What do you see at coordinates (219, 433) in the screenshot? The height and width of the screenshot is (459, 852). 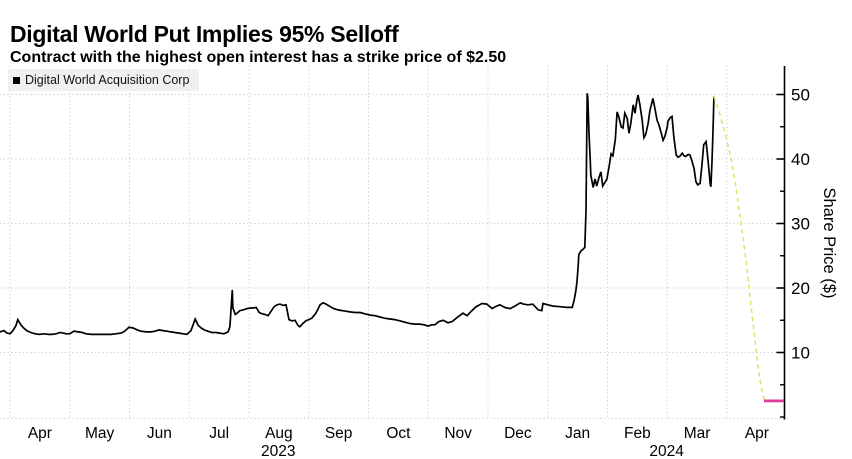 I see `x-month-label: Jul` at bounding box center [219, 433].